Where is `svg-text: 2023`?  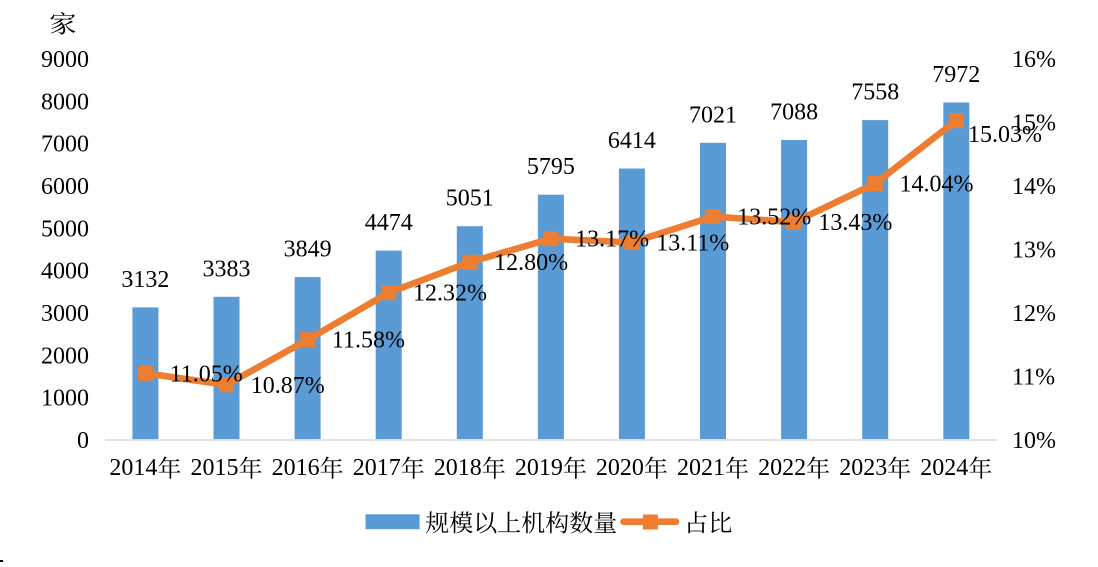
svg-text: 2023 is located at coordinates (863, 468).